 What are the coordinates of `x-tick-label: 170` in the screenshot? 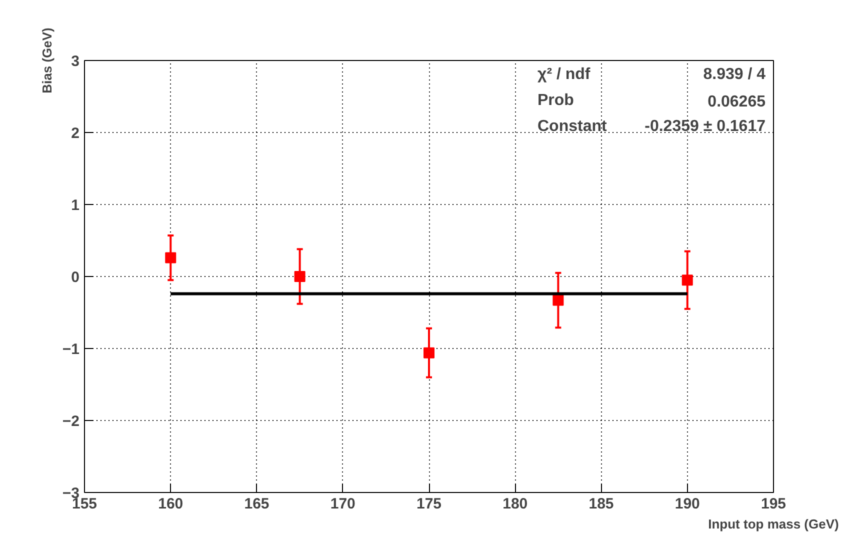 It's located at (343, 504).